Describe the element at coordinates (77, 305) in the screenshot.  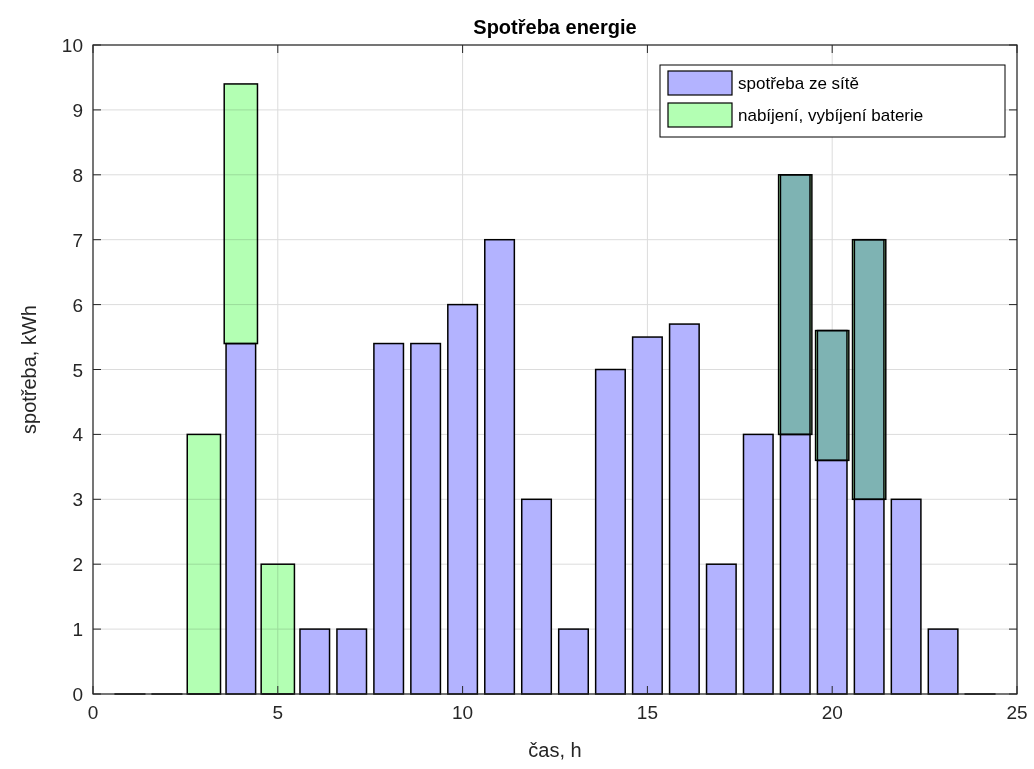
I see `y-tick-label: 6` at that location.